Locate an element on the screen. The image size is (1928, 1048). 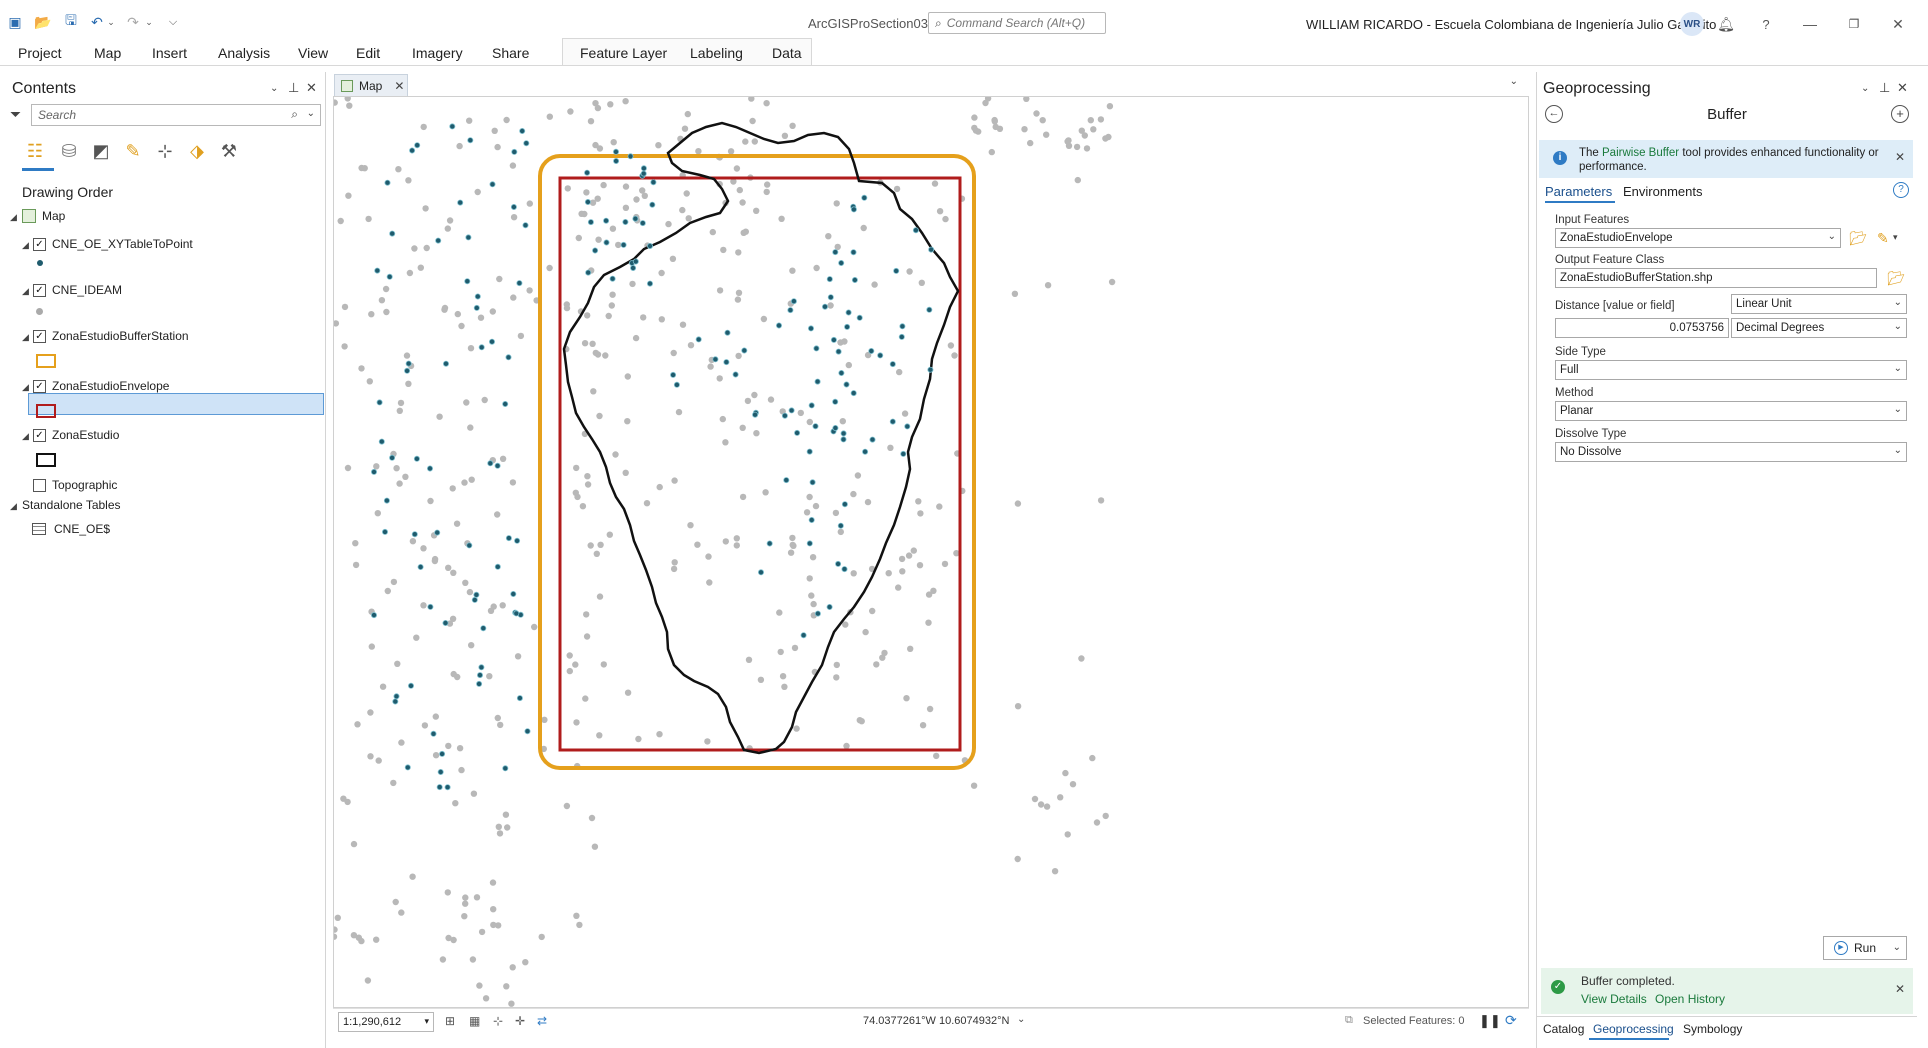
browse-output-folder-icon: 📂︎ is located at coordinates (1896, 278).